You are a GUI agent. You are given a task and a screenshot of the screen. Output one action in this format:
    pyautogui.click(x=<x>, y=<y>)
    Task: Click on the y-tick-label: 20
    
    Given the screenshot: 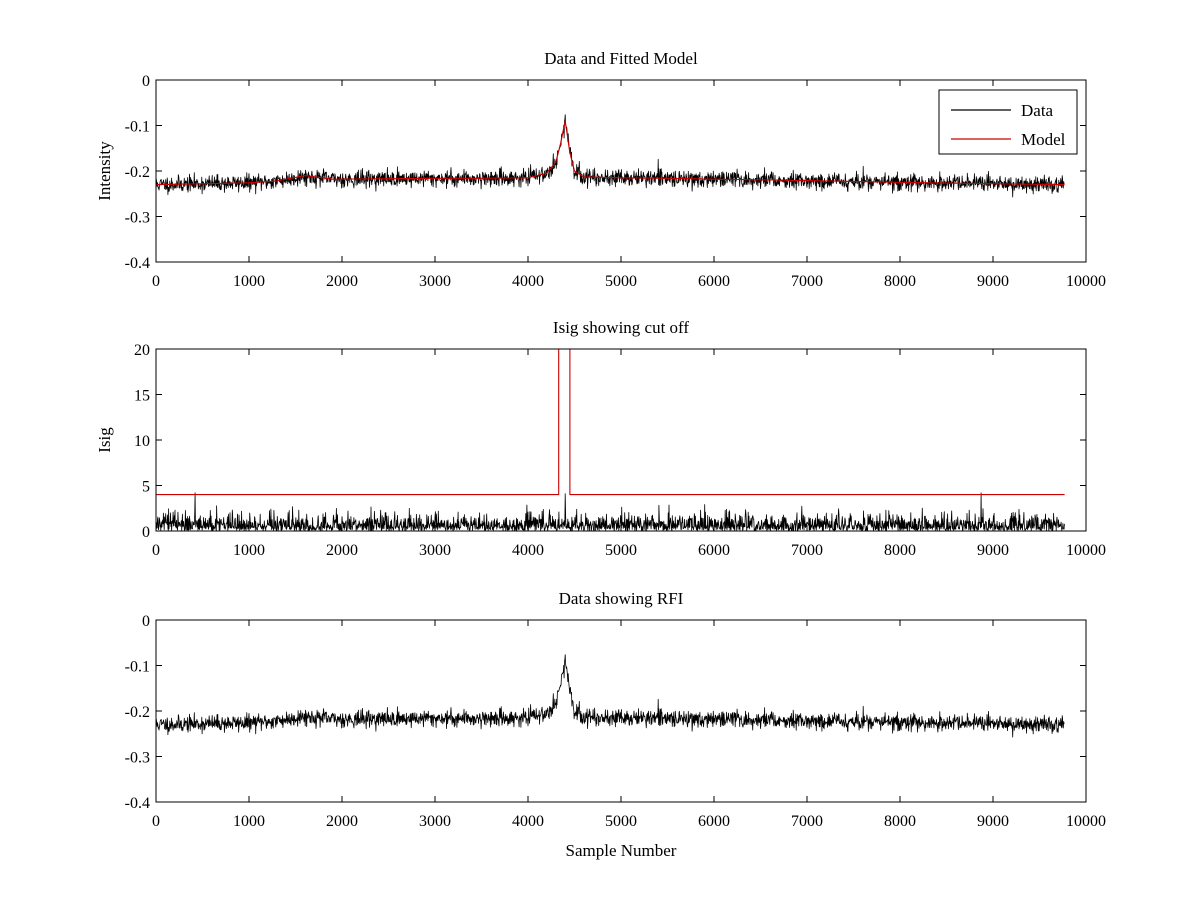 What is the action you would take?
    pyautogui.click(x=142, y=350)
    